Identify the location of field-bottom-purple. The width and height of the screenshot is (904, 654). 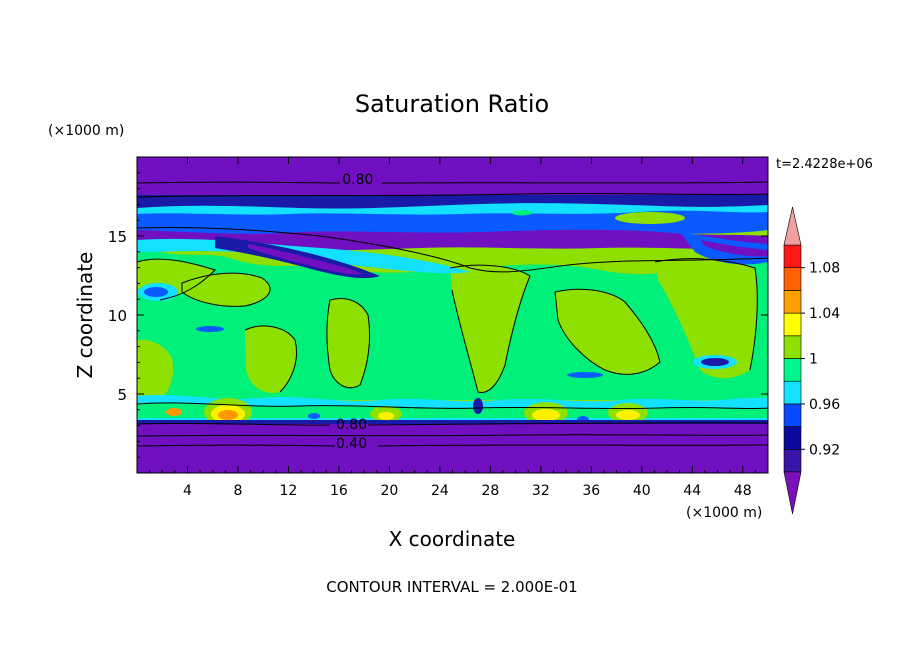
(452, 447).